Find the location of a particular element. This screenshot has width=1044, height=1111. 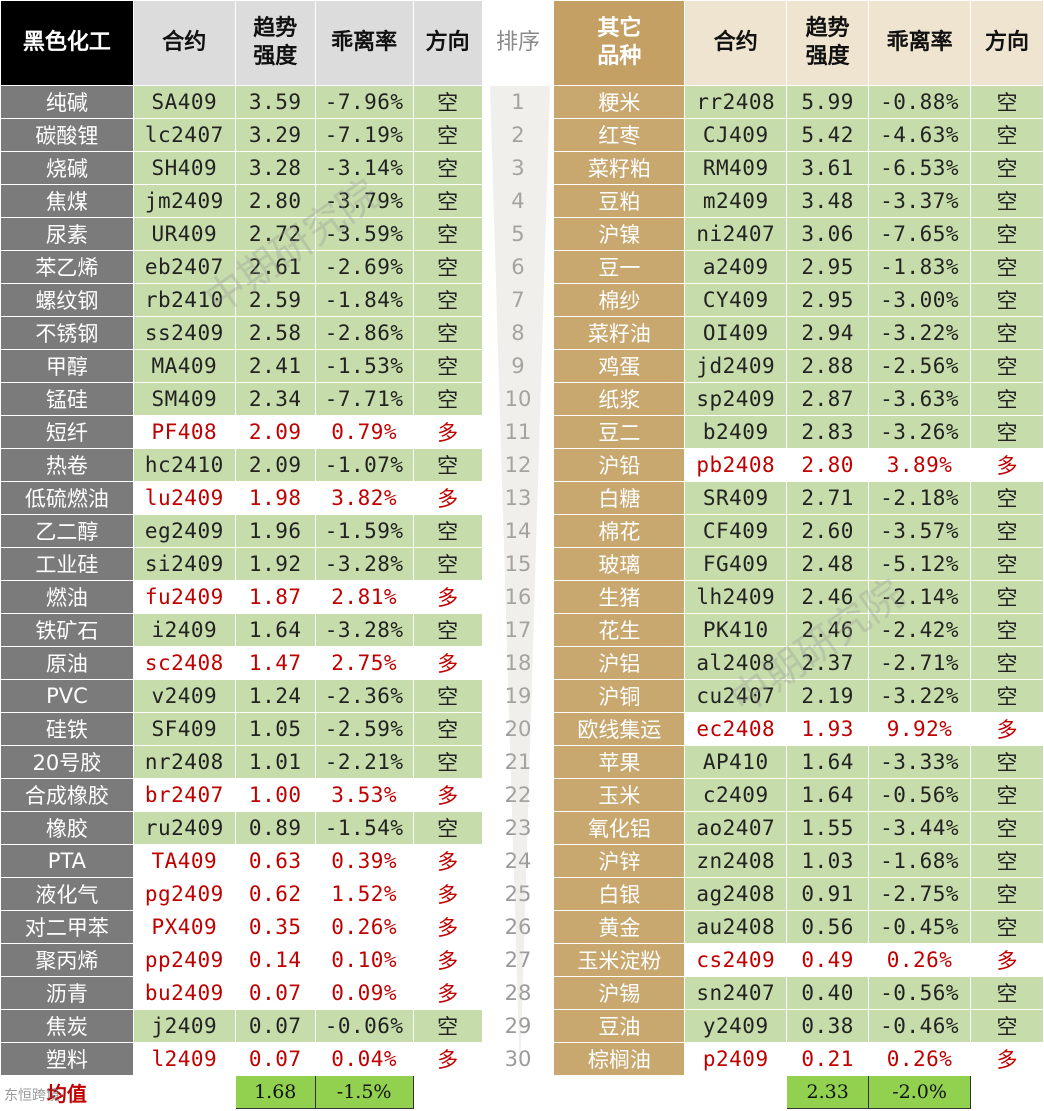

rank-number: 5 is located at coordinates (518, 234).